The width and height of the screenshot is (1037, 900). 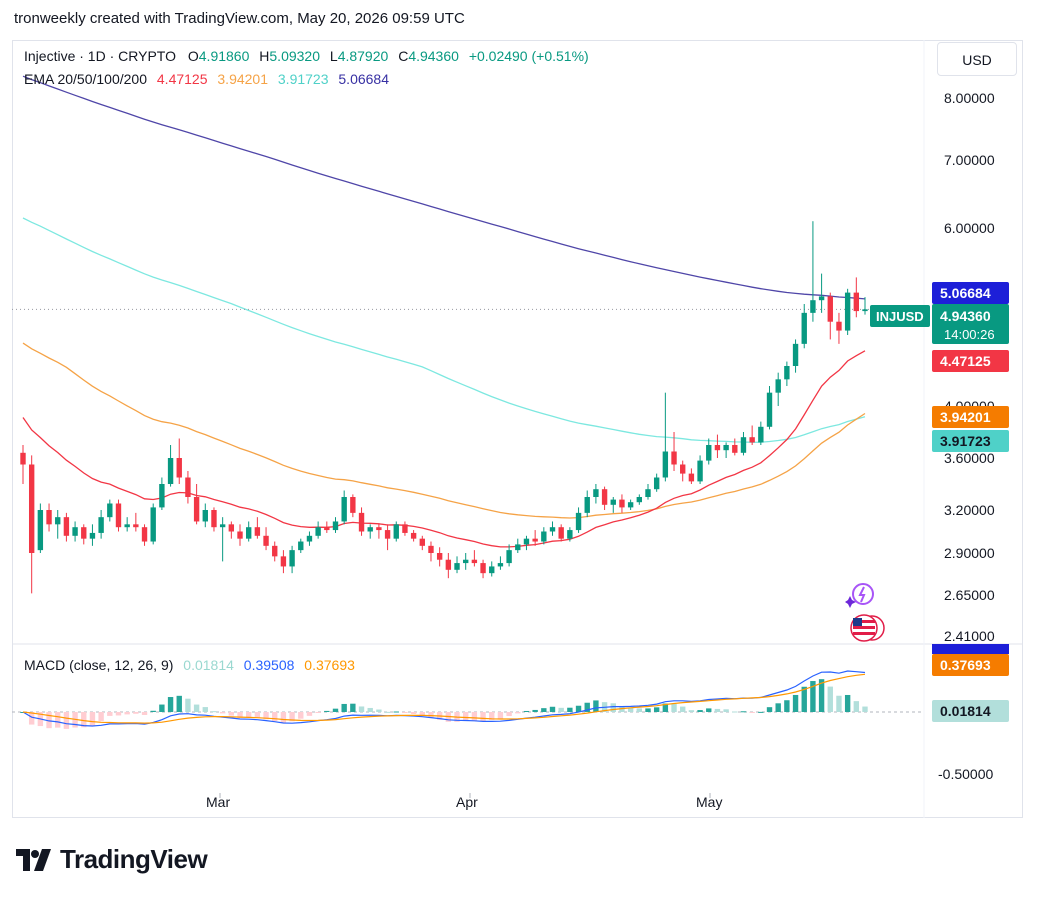 What do you see at coordinates (444, 698) in the screenshot?
I see `signal-line` at bounding box center [444, 698].